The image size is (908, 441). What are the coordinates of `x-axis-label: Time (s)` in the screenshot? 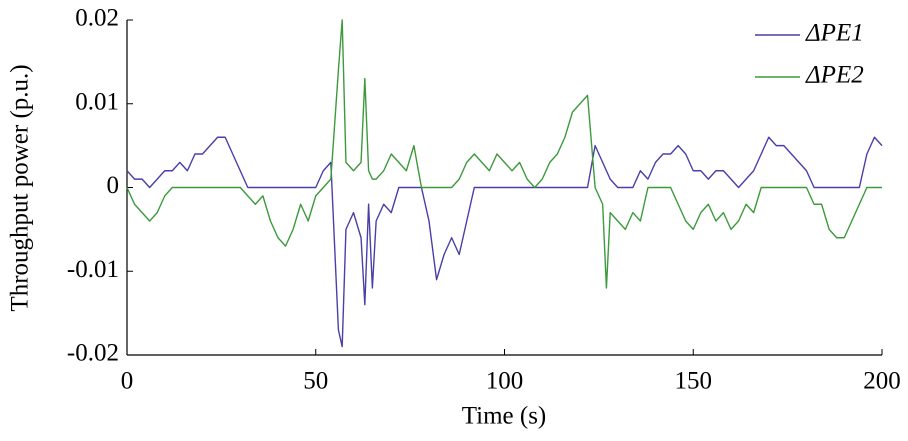 It's located at (504, 416).